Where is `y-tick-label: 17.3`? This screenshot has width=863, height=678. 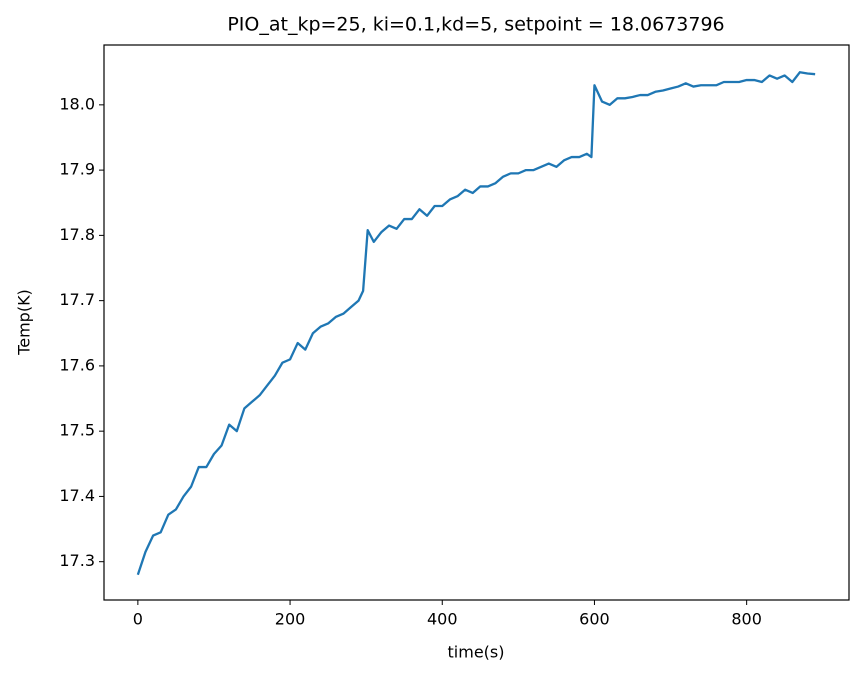
y-tick-label: 17.3 is located at coordinates (77, 560).